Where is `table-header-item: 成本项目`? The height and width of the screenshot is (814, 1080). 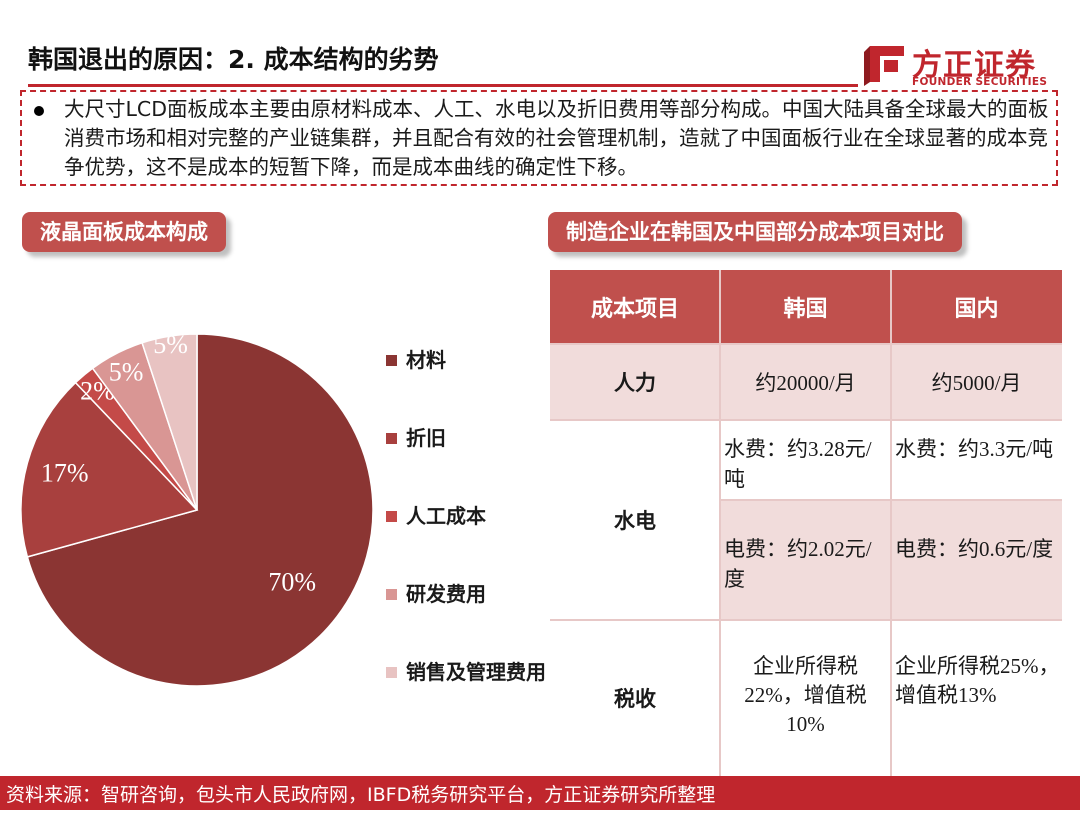
table-header-item: 成本项目 is located at coordinates (635, 307).